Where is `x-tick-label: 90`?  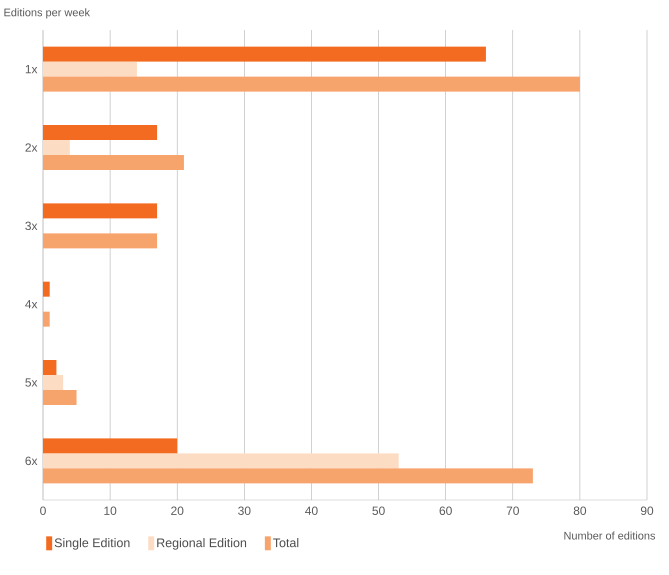
x-tick-label: 90 is located at coordinates (647, 510).